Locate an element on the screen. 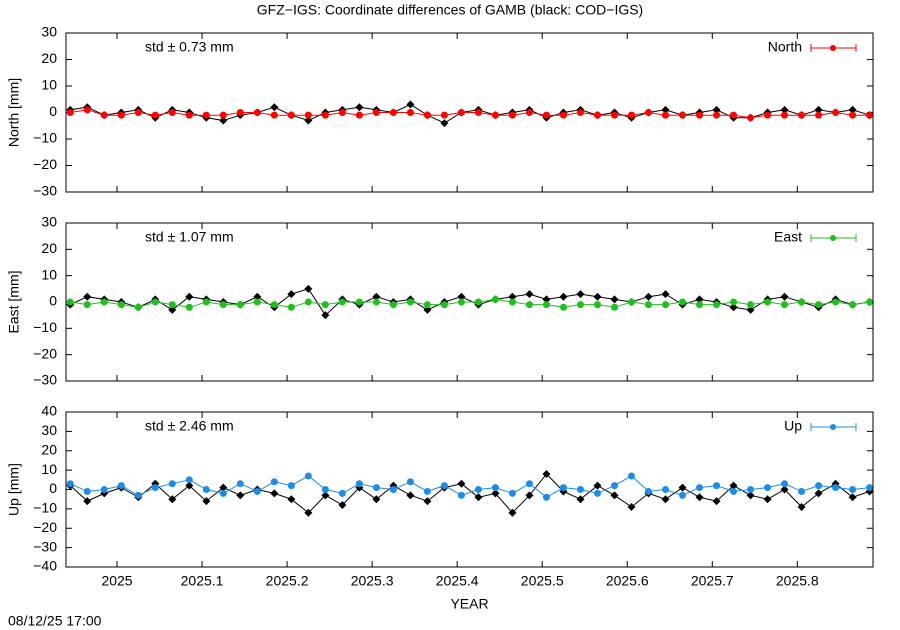 The height and width of the screenshot is (630, 900). y-tick-label: −30 is located at coordinates (45, 380).